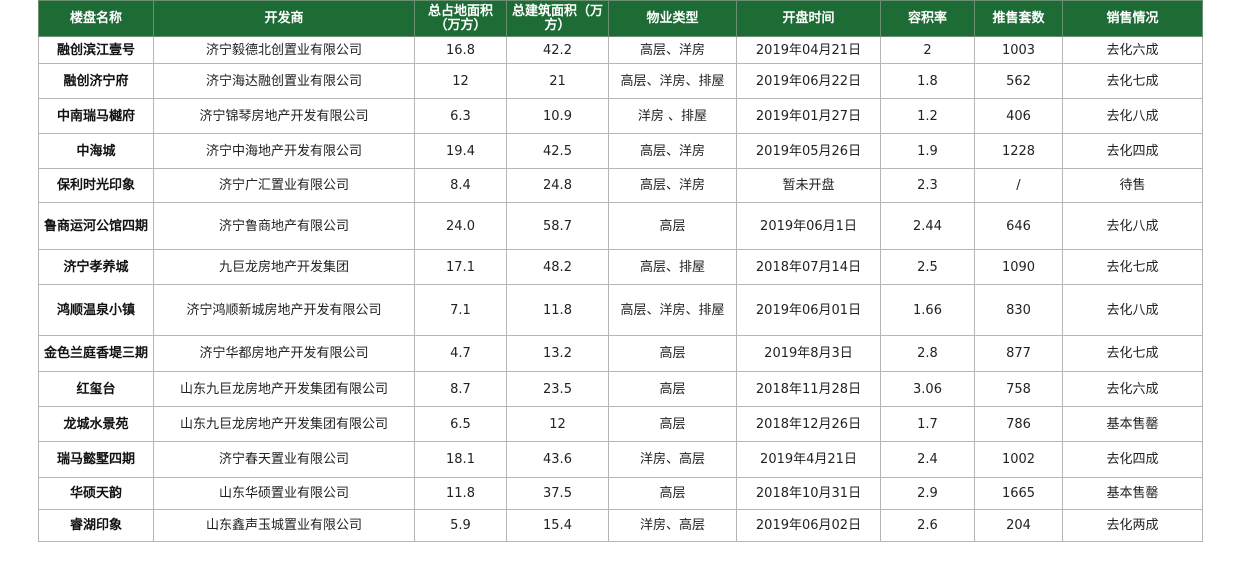  I want to click on table-cell: 8.4, so click(460, 185).